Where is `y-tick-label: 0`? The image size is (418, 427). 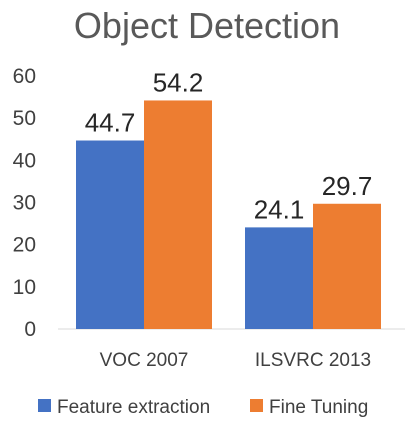
y-tick-label: 0 is located at coordinates (30, 329).